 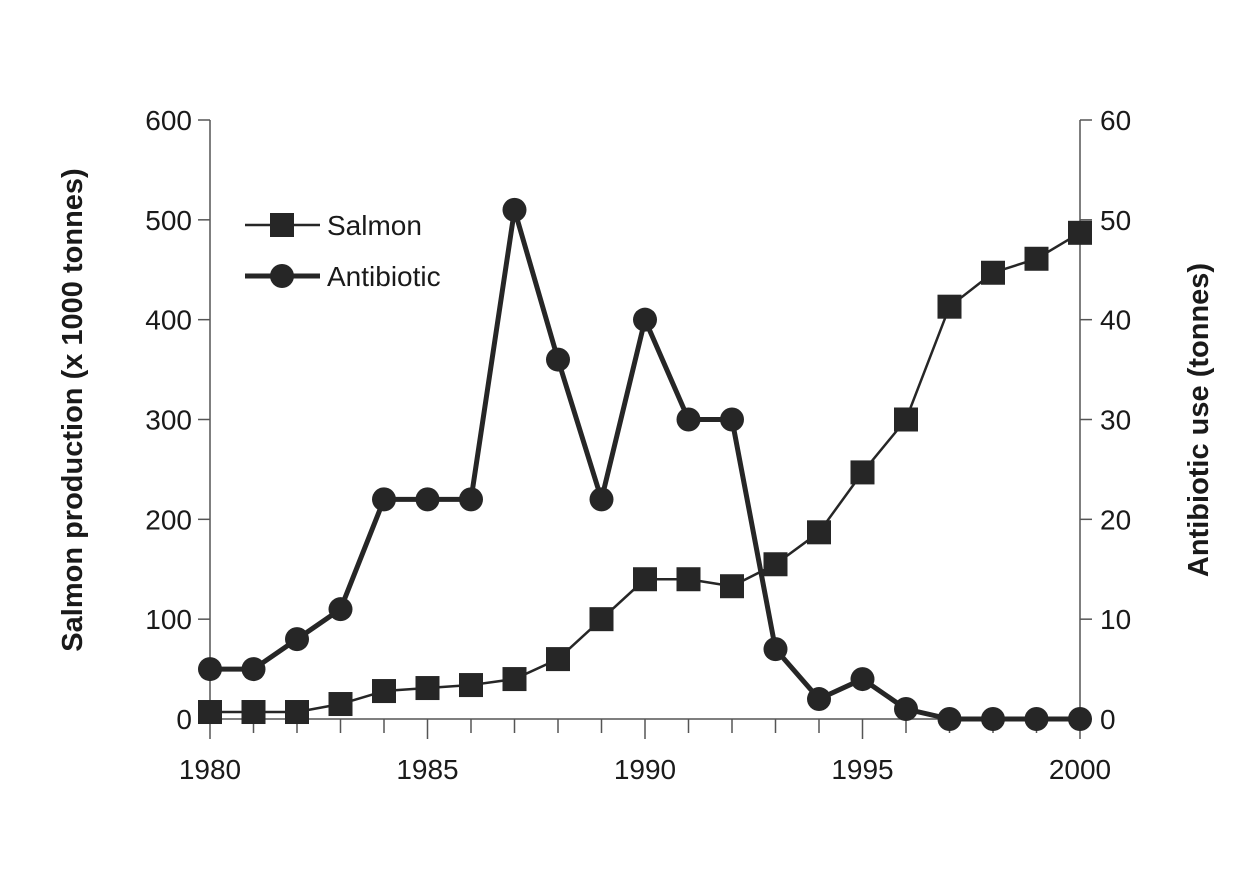 I want to click on legend-marker-antibiotic, so click(x=282, y=276).